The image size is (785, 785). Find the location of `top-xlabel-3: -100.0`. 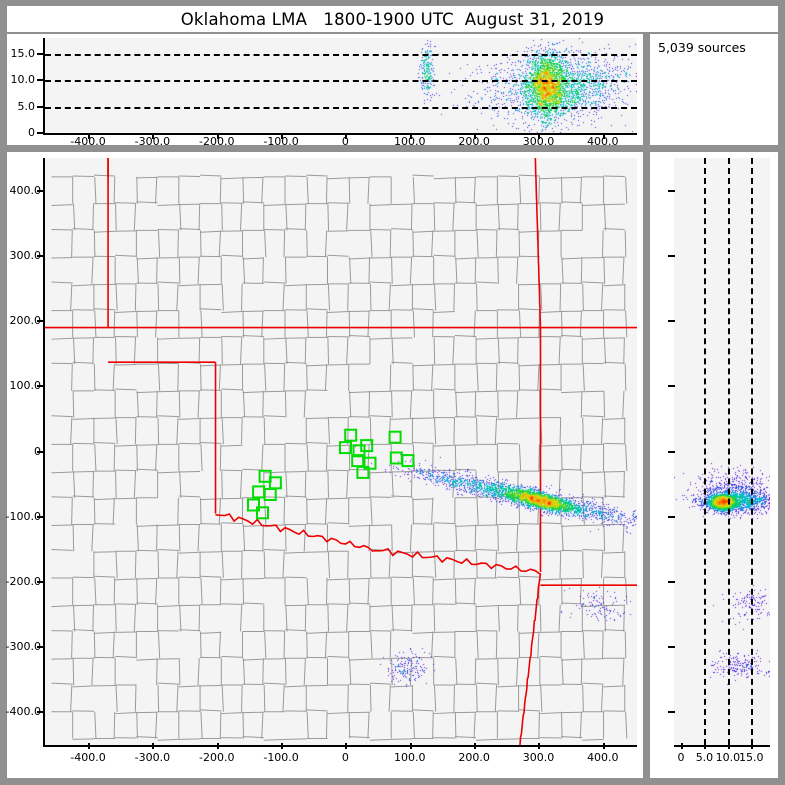

top-xlabel-3: -100.0 is located at coordinates (281, 141).